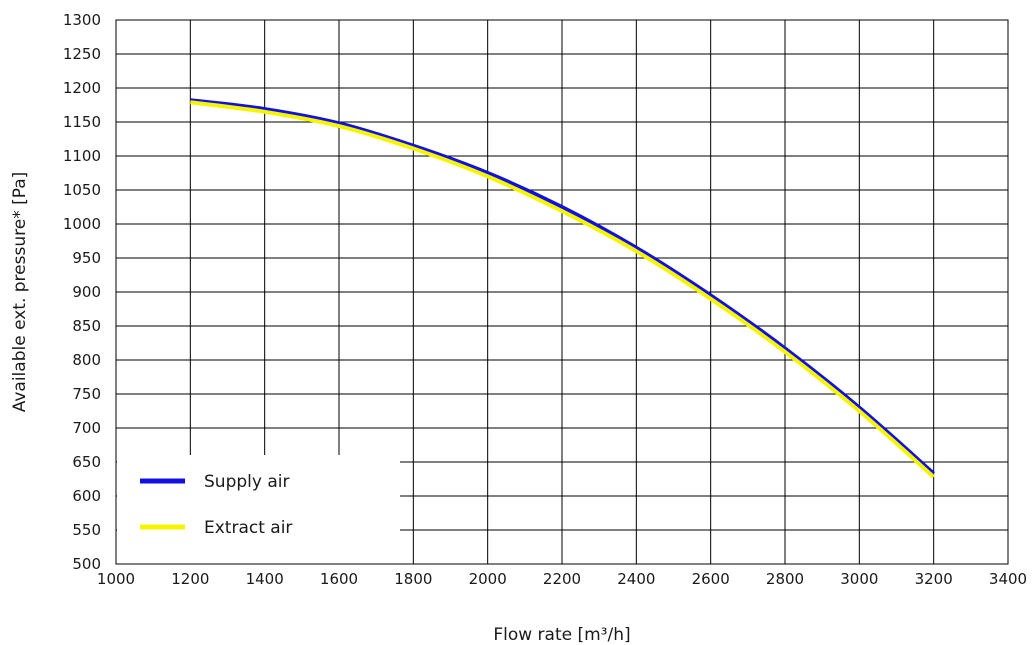  What do you see at coordinates (86, 428) in the screenshot?
I see `y-tick-label: 700` at bounding box center [86, 428].